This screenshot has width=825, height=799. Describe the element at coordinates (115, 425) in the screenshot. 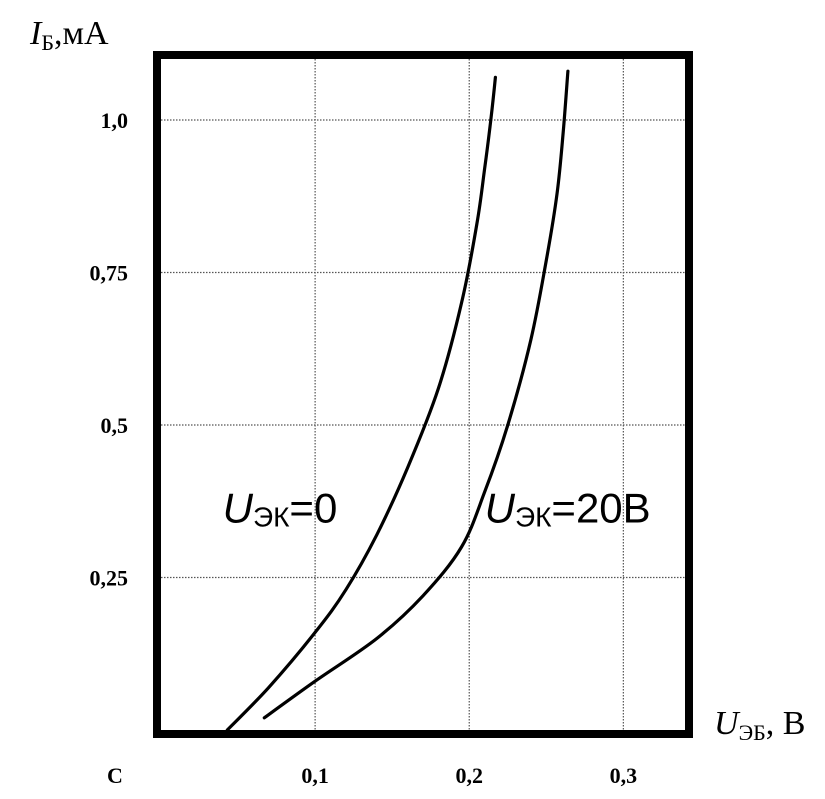

I see `y-tick-label: 0,5` at that location.